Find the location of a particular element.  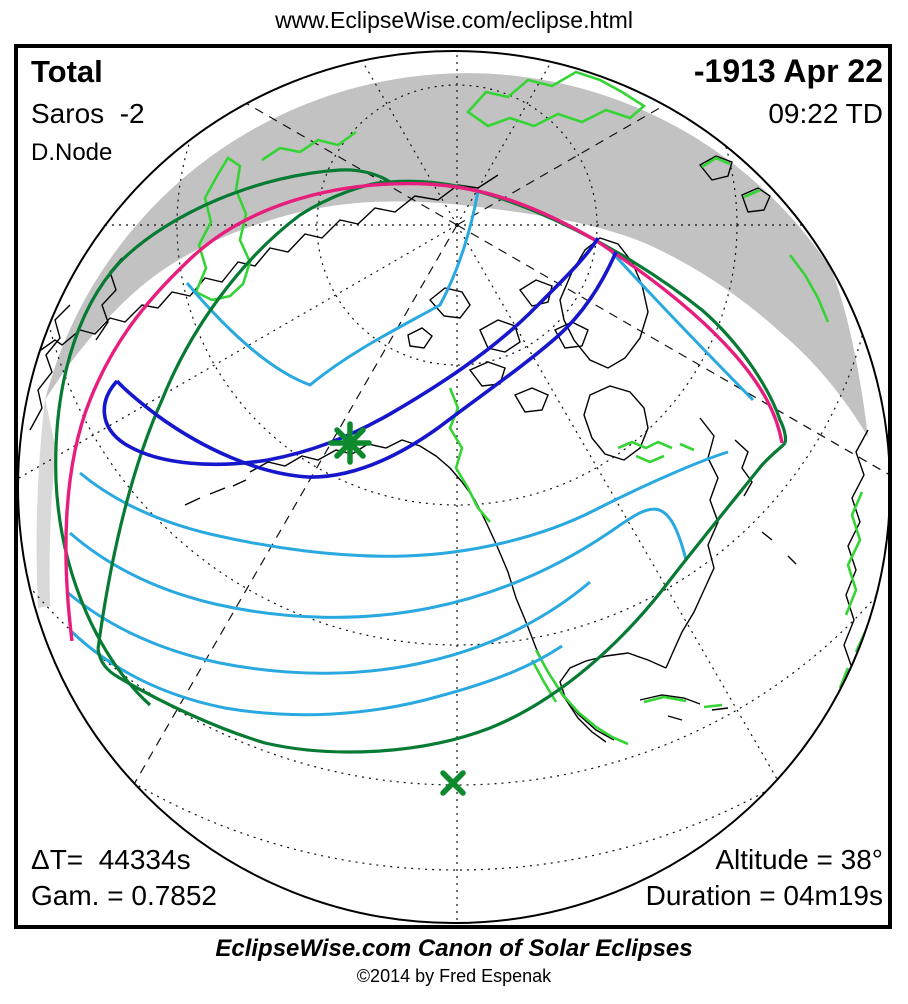

delta-t-value: ΔT= 44334s is located at coordinates (111, 859).